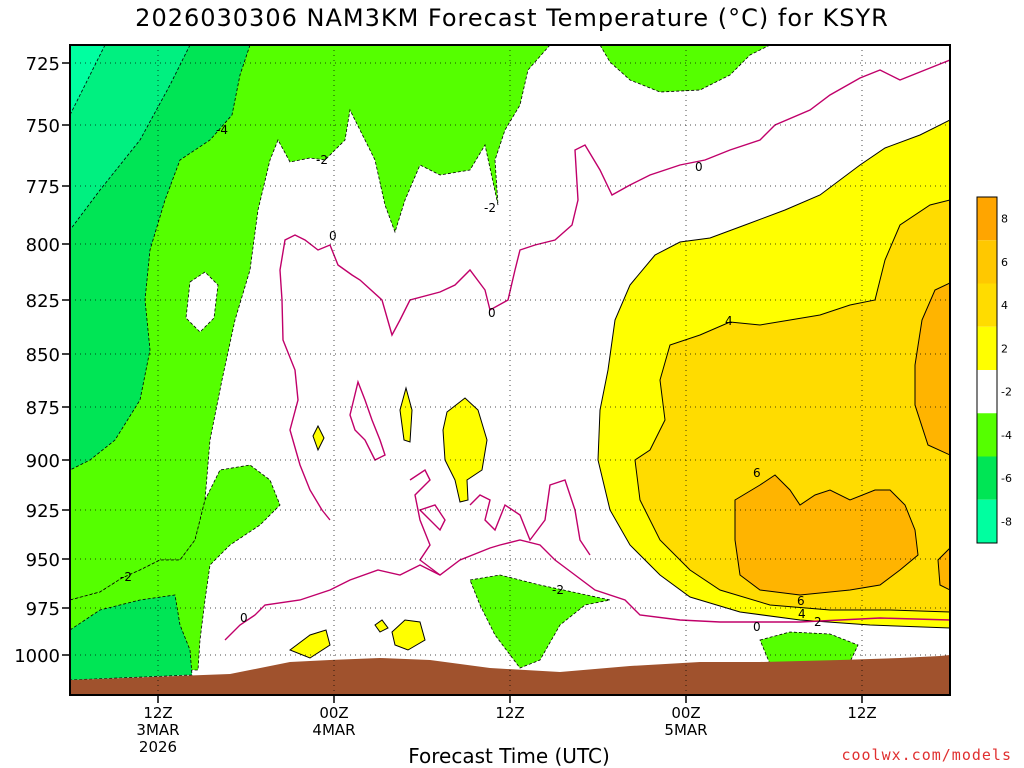 This screenshot has width=1024, height=768. Describe the element at coordinates (932, 369) in the screenshot. I see `fill-plus6-edge` at that location.